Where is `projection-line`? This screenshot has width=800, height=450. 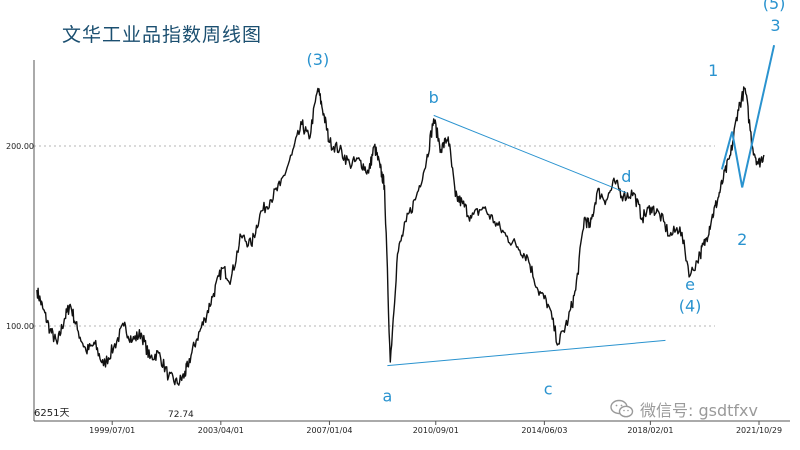 projection-line is located at coordinates (748, 116).